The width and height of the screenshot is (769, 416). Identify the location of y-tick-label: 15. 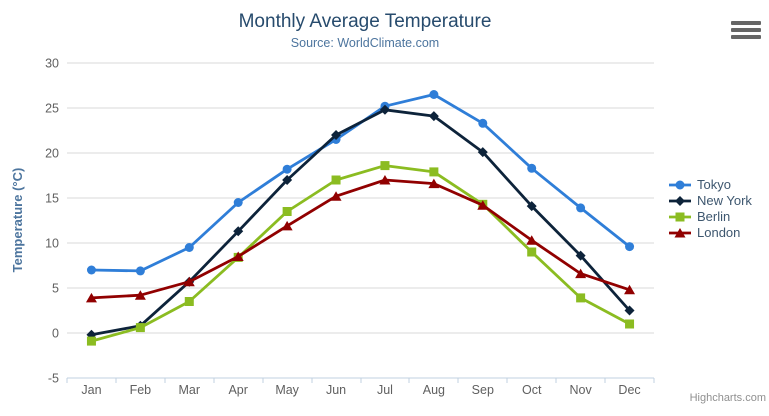
(52, 199).